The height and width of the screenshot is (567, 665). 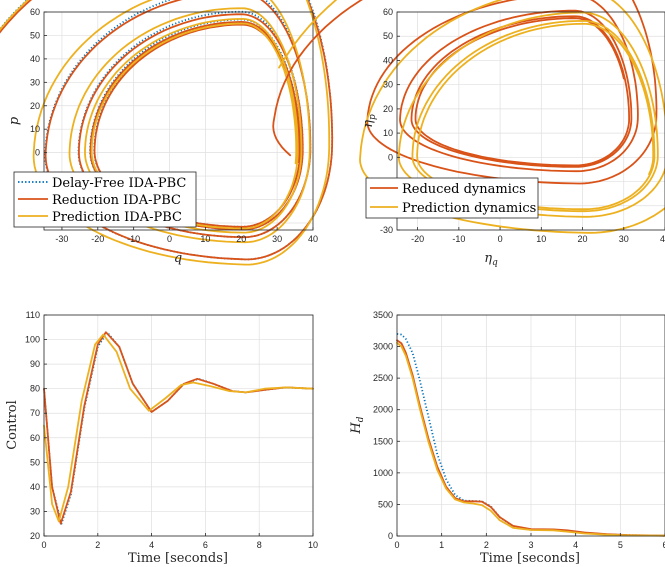 I want to click on reduced-xtick-label: 30, so click(x=624, y=239).